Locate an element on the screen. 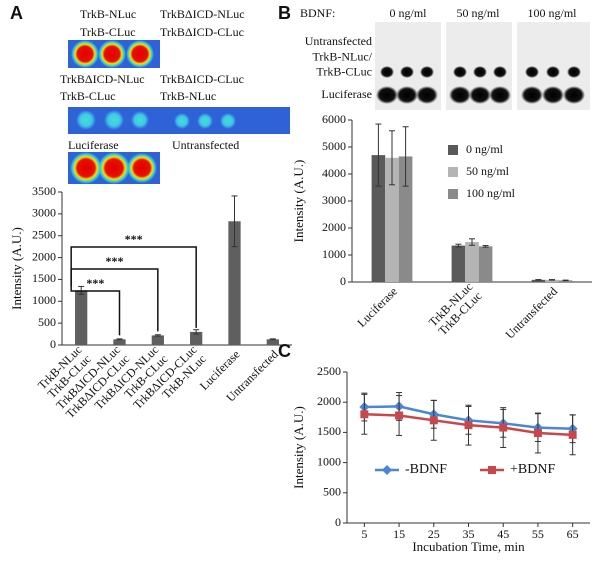 The height and width of the screenshot is (567, 600). x-axis-label: Incubation Time, min is located at coordinates (468, 546).